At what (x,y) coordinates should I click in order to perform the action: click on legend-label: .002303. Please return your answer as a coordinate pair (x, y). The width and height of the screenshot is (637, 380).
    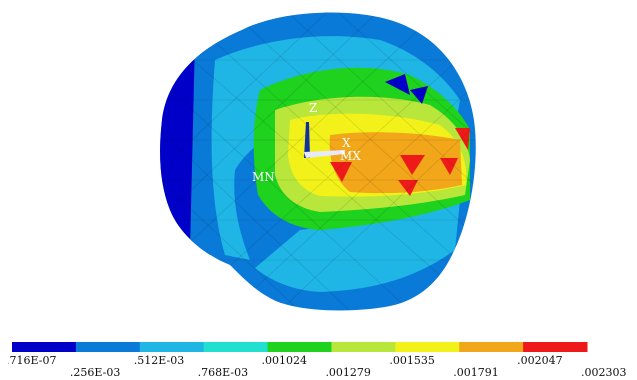
    Looking at the image, I should click on (604, 372).